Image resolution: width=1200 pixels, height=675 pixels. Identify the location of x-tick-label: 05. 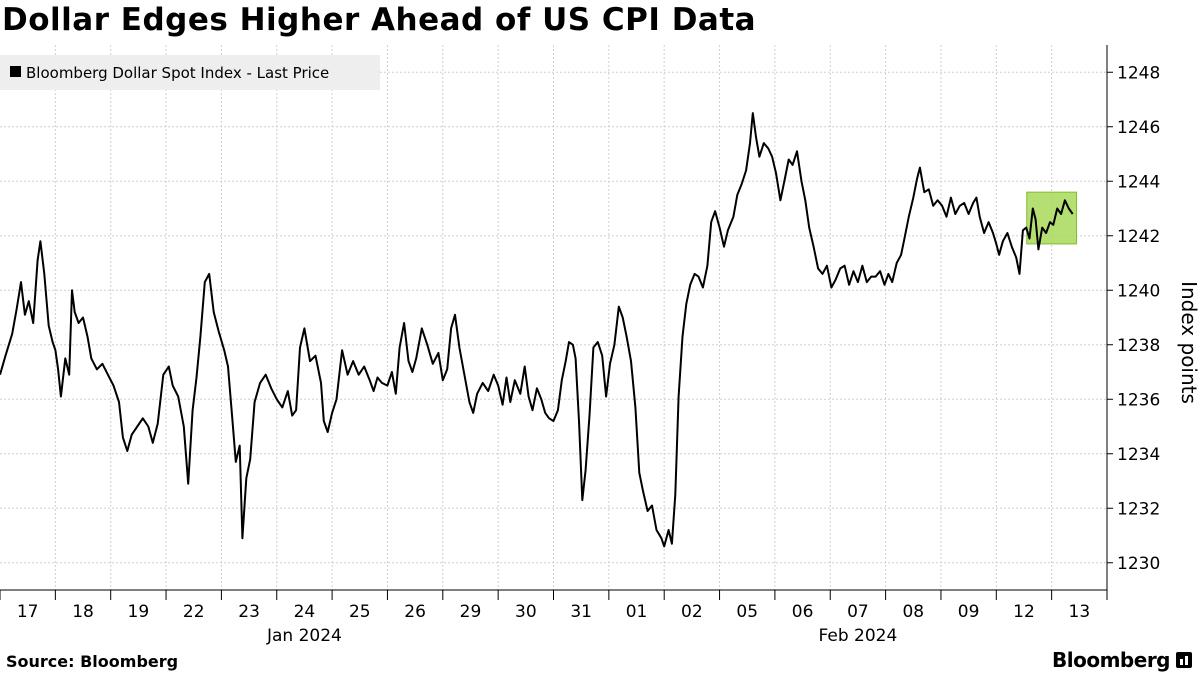
(747, 612).